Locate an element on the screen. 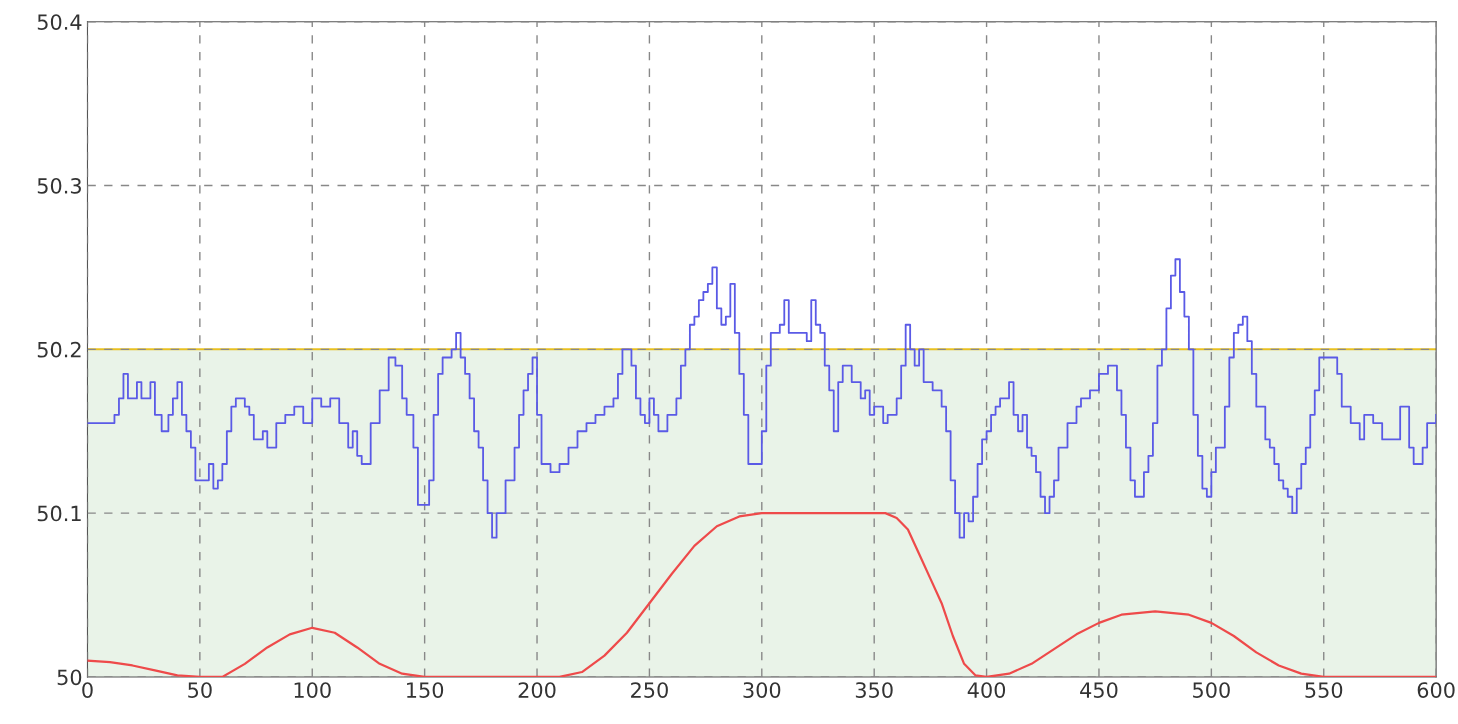 The width and height of the screenshot is (1458, 724). x-tick-label: 150 is located at coordinates (425, 690).